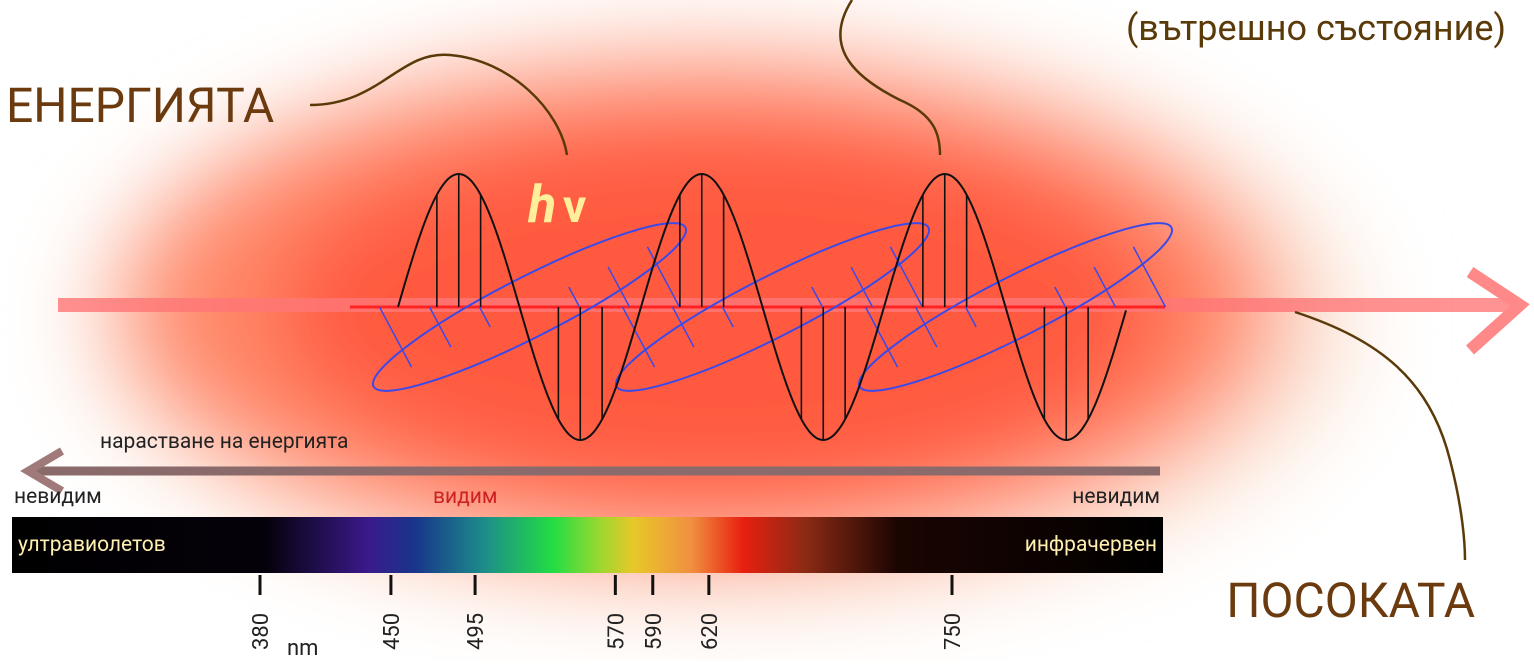 The image size is (1534, 665). I want to click on tick-label: 620, so click(710, 631).